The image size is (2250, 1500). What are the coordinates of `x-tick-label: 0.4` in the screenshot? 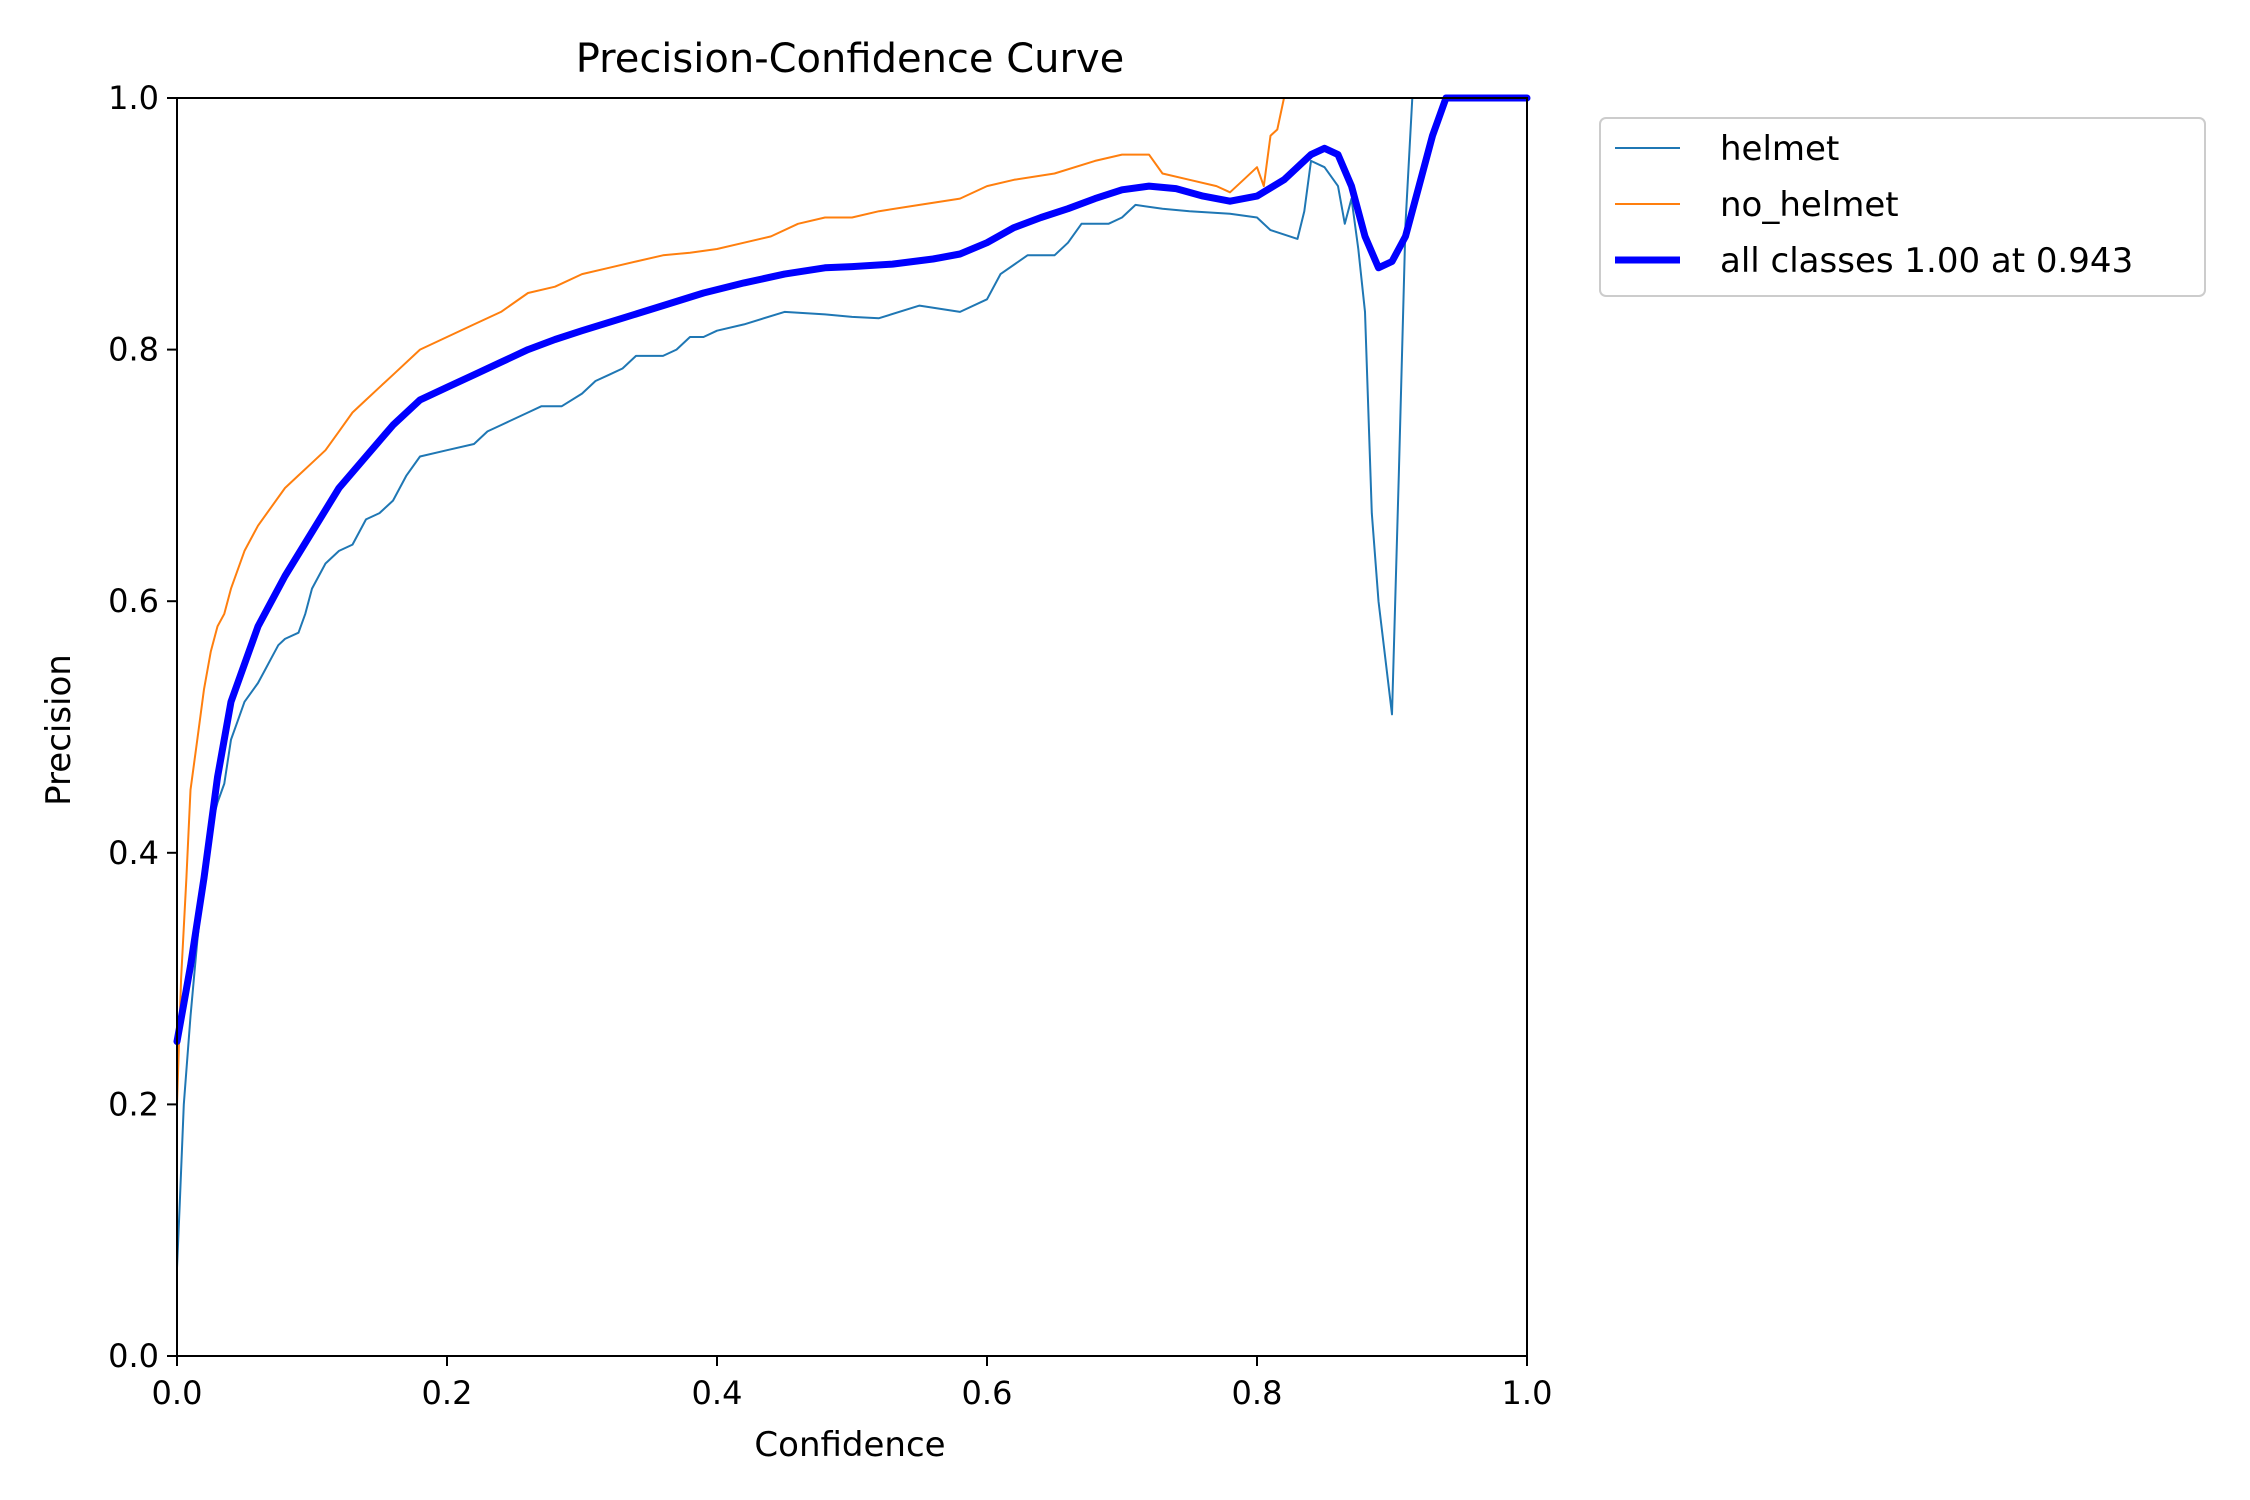 It's located at (717, 1393).